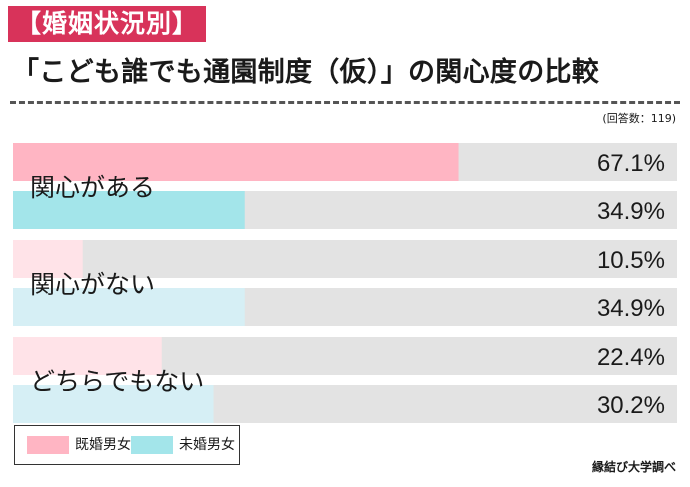 The image size is (690, 487). Describe the element at coordinates (207, 445) in the screenshot. I see `legend-label-unmarried: 未婚男女` at that location.